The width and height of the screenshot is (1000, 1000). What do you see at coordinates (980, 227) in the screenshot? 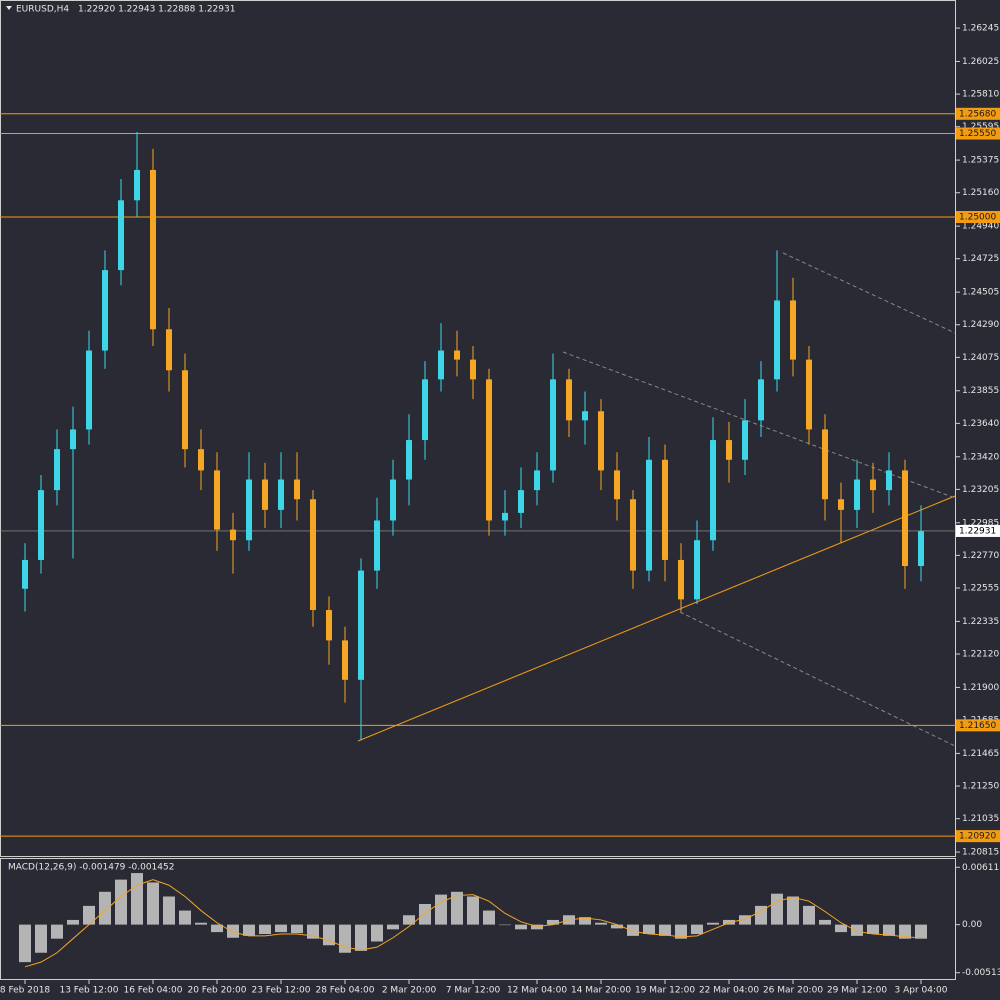
I see `y-tick-label: 1.24940` at bounding box center [980, 227].